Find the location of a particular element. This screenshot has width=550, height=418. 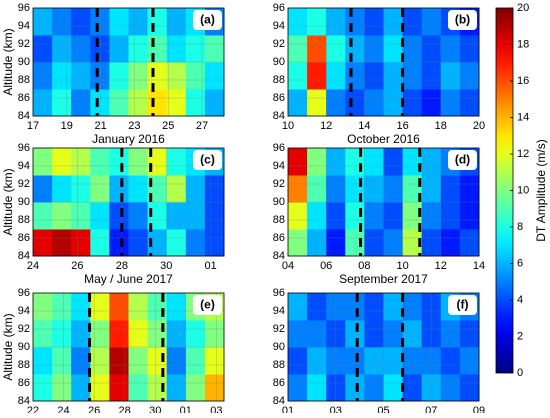

x-tick-label: 03 is located at coordinates (336, 409).